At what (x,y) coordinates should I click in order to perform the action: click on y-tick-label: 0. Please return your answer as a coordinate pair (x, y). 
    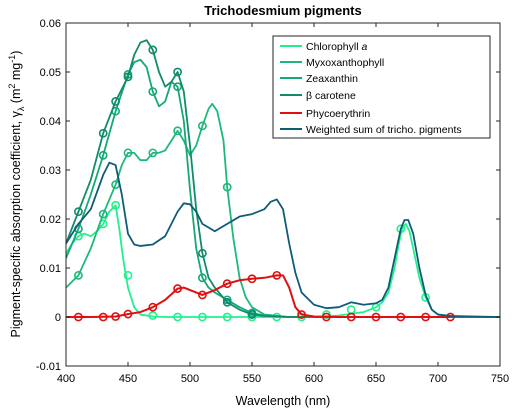
    Looking at the image, I should click on (58, 318).